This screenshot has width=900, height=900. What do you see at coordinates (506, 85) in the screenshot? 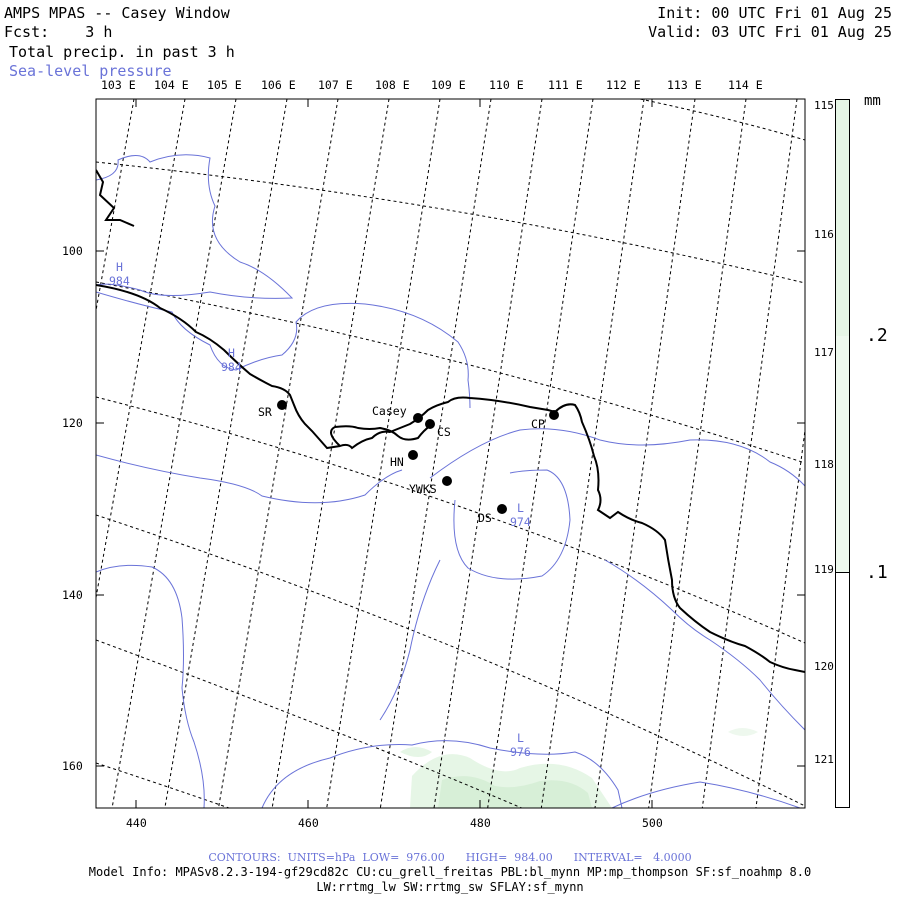
I see `lon-label-top: 110 E` at bounding box center [506, 85].